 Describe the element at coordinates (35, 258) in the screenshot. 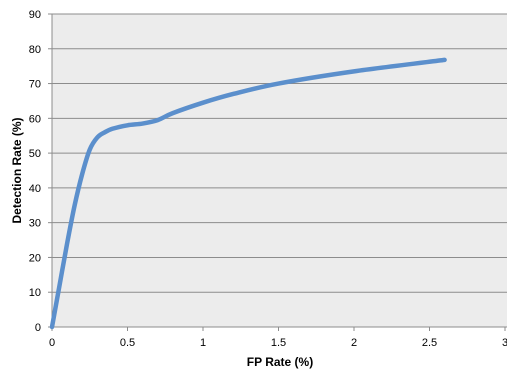

I see `y-tick-label: 20` at that location.